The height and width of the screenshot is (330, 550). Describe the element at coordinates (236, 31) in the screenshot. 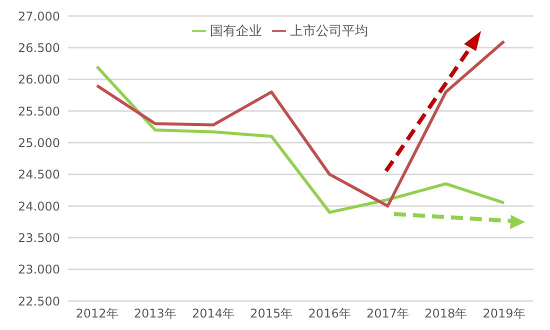

I see `legend-label: 国有企业` at that location.